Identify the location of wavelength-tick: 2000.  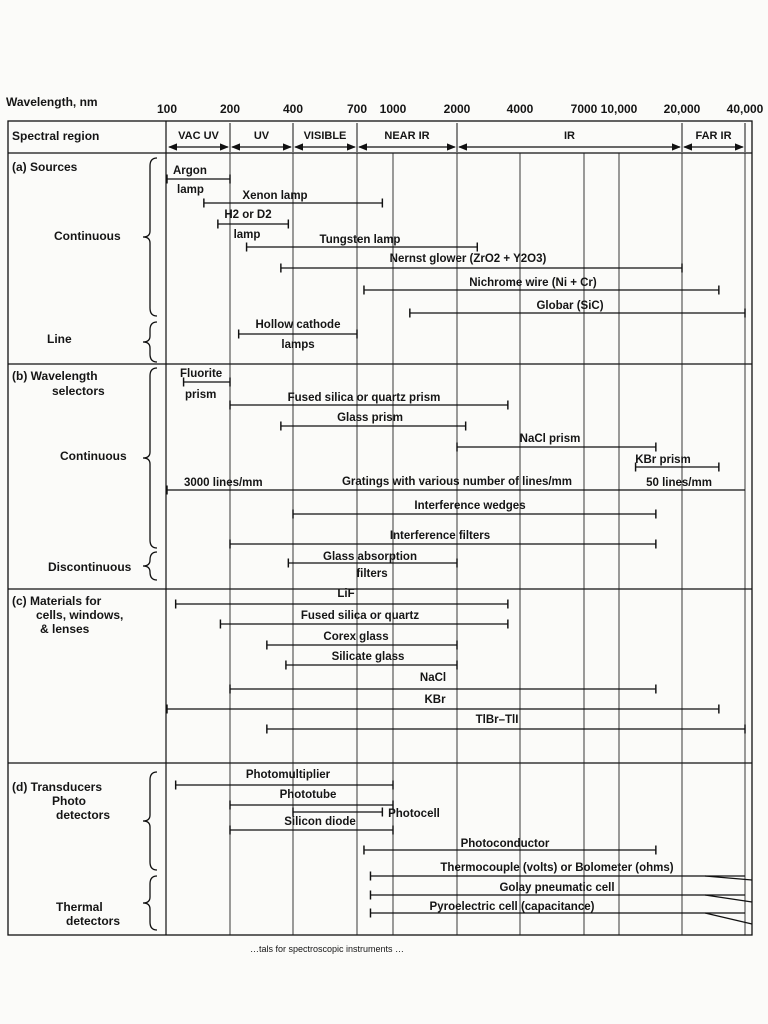
(457, 109).